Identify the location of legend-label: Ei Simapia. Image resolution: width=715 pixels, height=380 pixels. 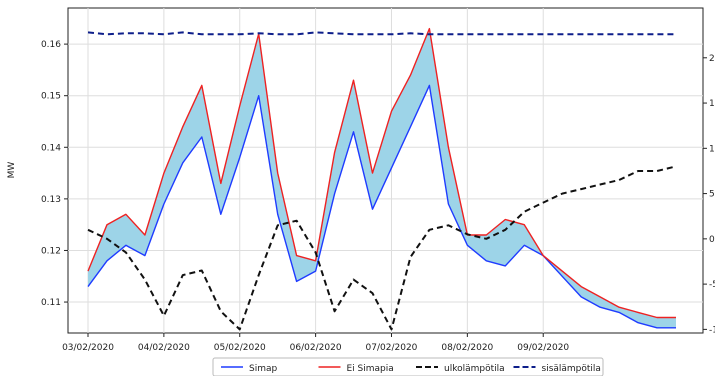
(370, 369).